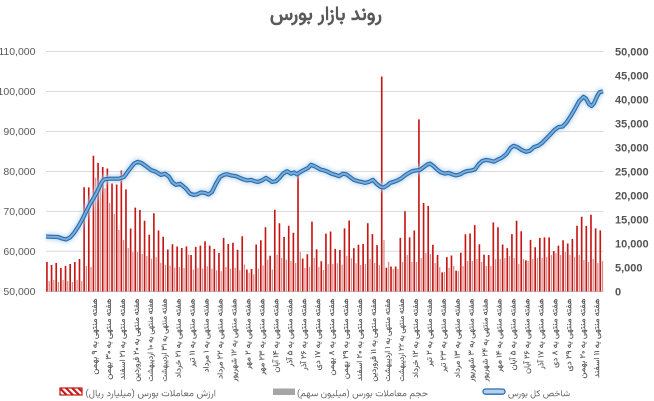 This screenshot has height=401, width=654. What do you see at coordinates (632, 149) in the screenshot?
I see `svg-text: 30,000` at bounding box center [632, 149].